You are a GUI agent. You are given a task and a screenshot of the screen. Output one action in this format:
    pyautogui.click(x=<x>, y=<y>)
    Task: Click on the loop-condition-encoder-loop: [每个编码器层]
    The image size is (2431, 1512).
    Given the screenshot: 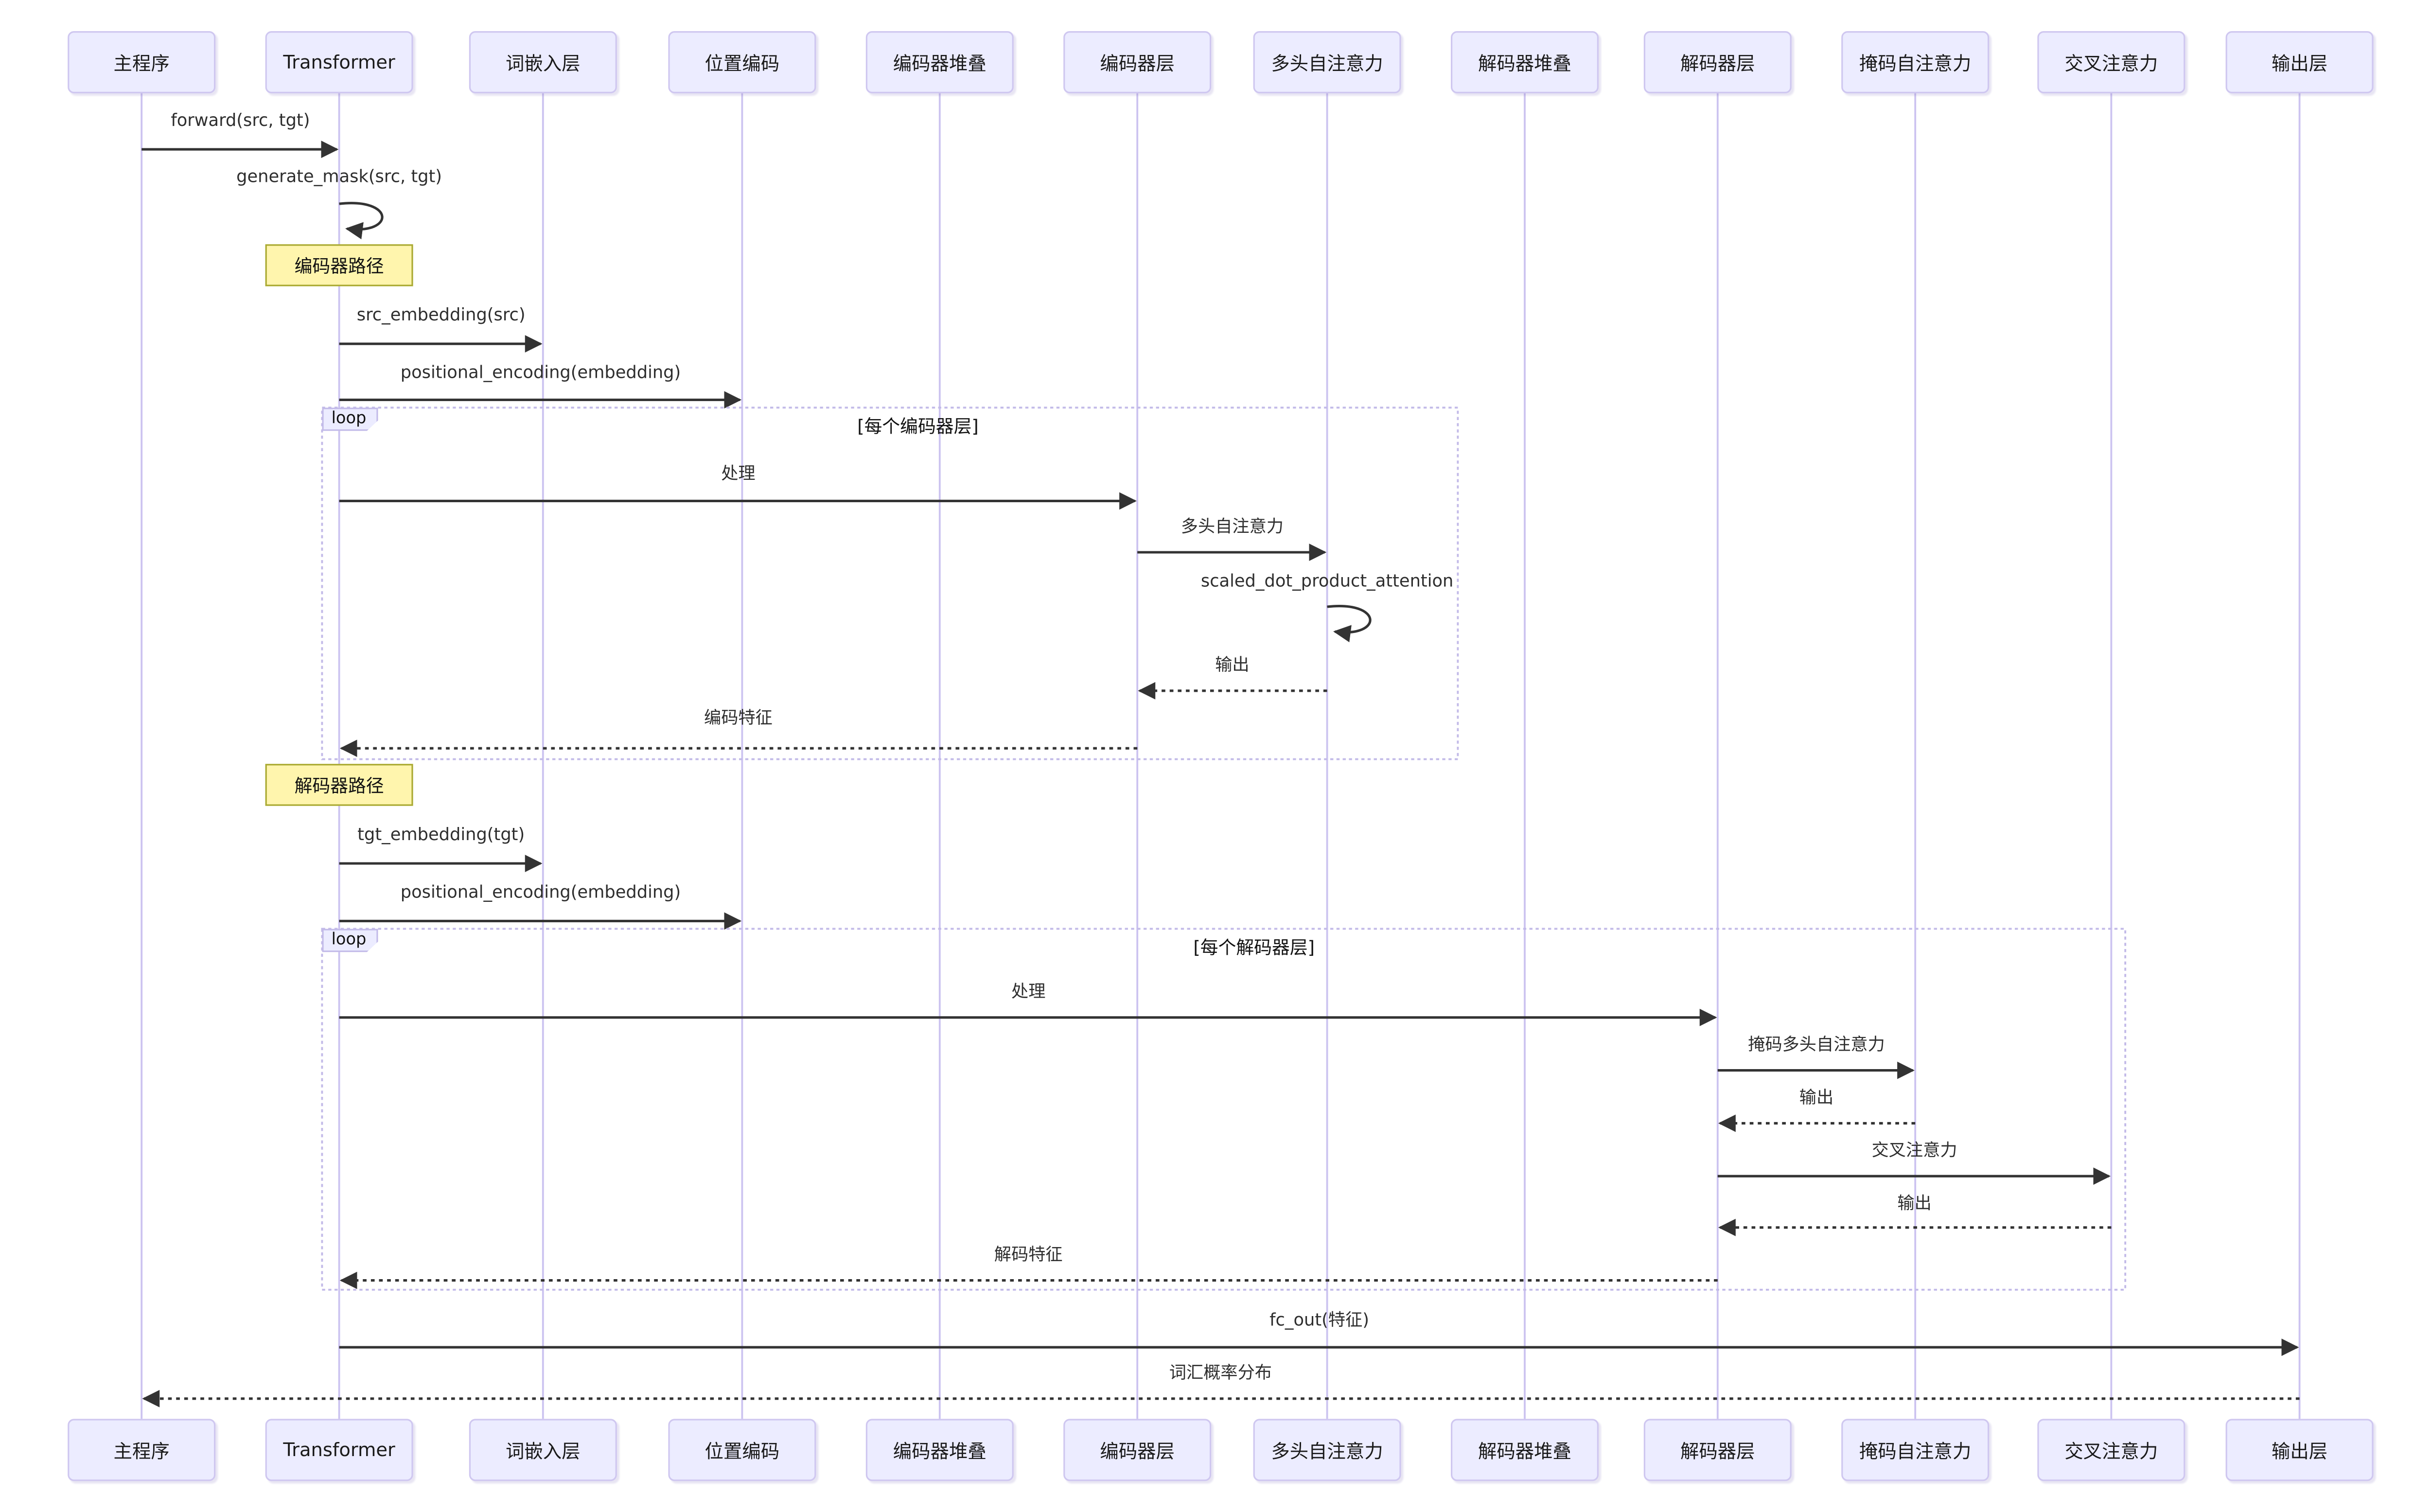 What is the action you would take?
    pyautogui.click(x=918, y=426)
    